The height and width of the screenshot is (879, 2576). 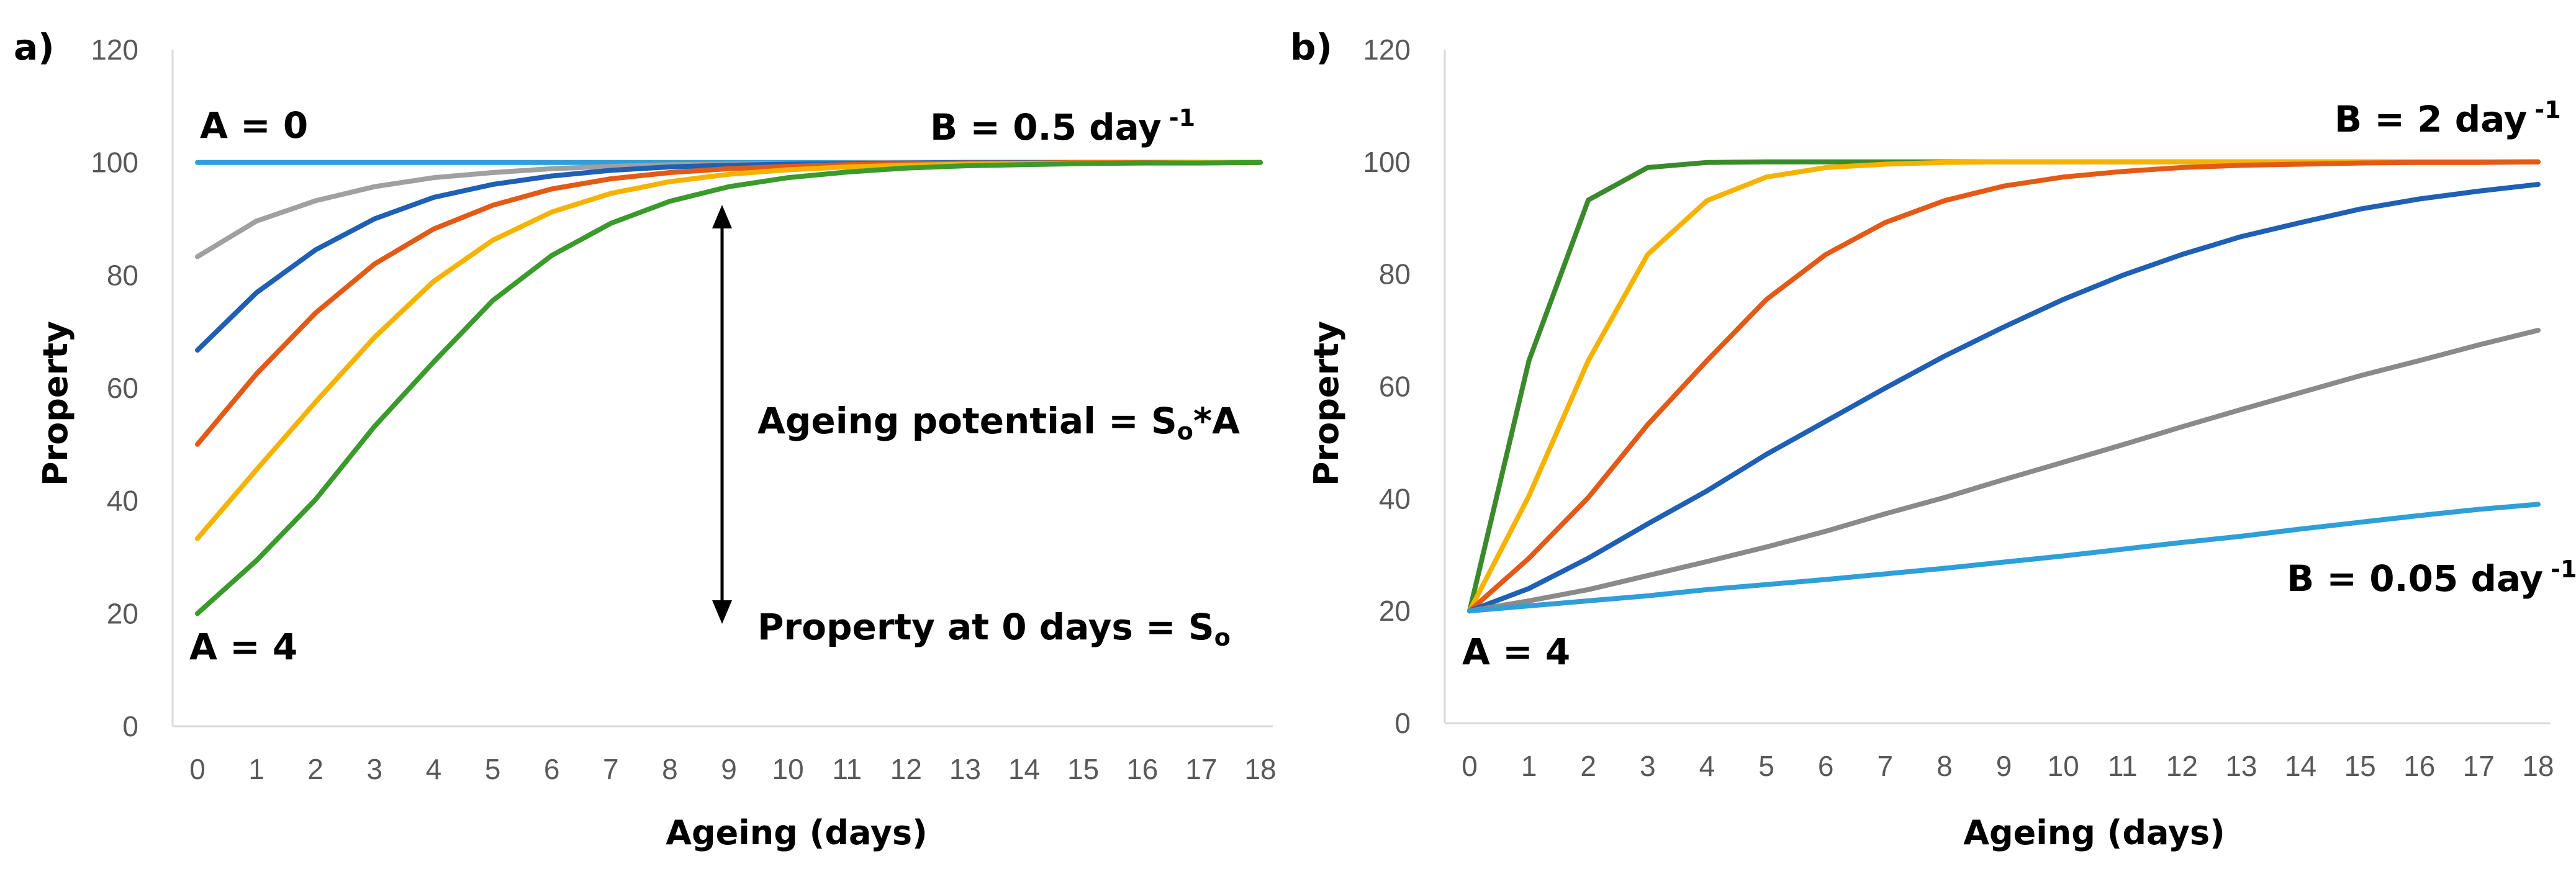 What do you see at coordinates (197, 769) in the screenshot?
I see `panel-a-x-tick-label: 0` at bounding box center [197, 769].